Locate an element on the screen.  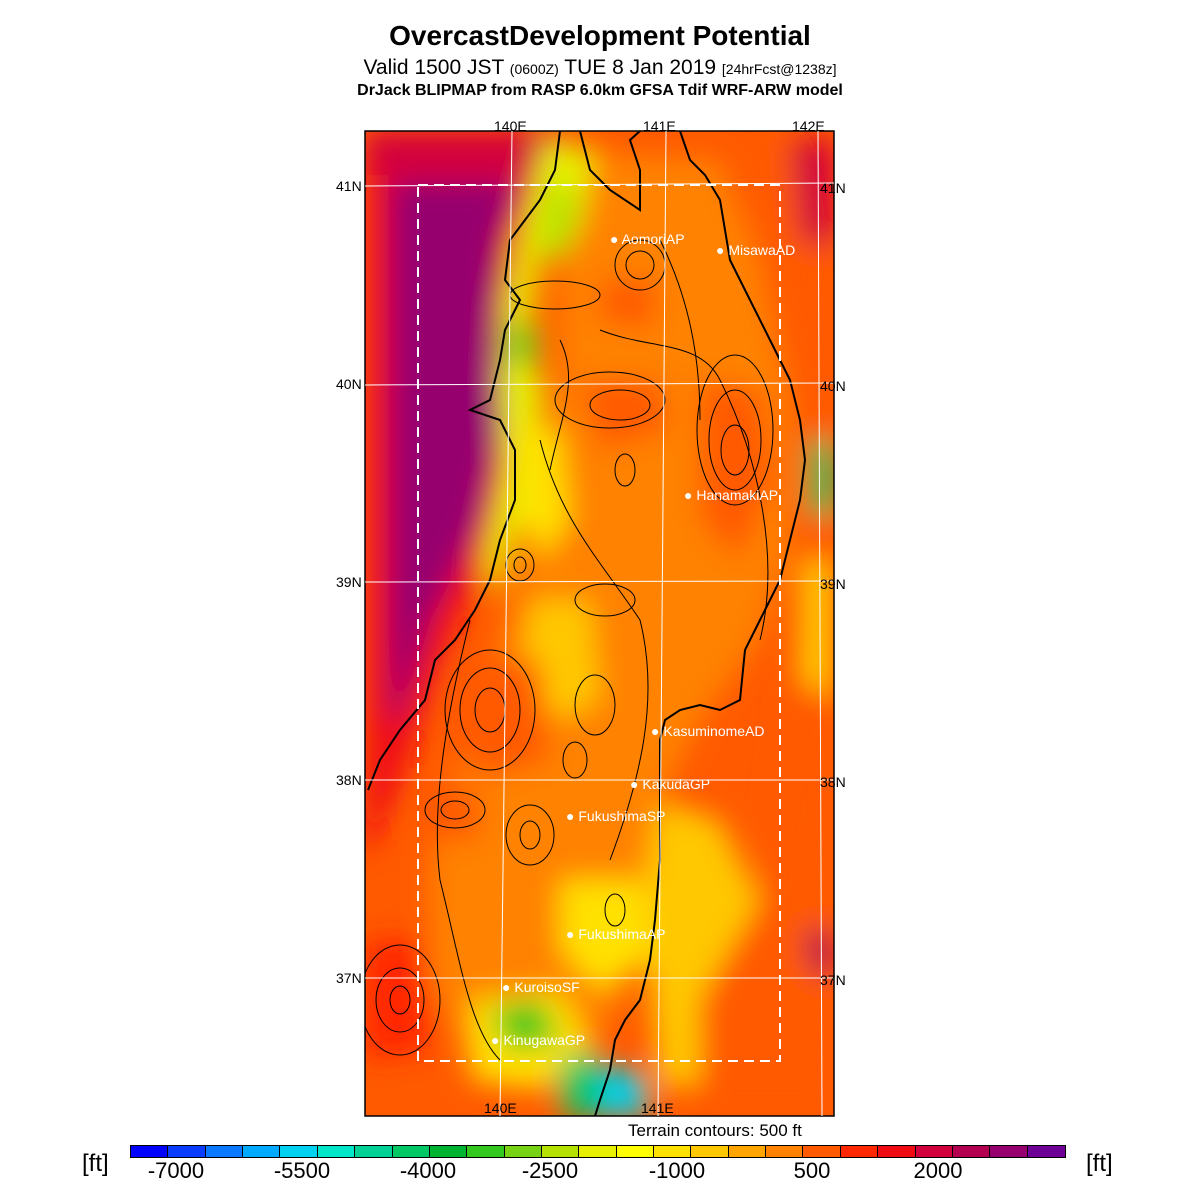
station-label: KuroisoSF is located at coordinates (547, 987).